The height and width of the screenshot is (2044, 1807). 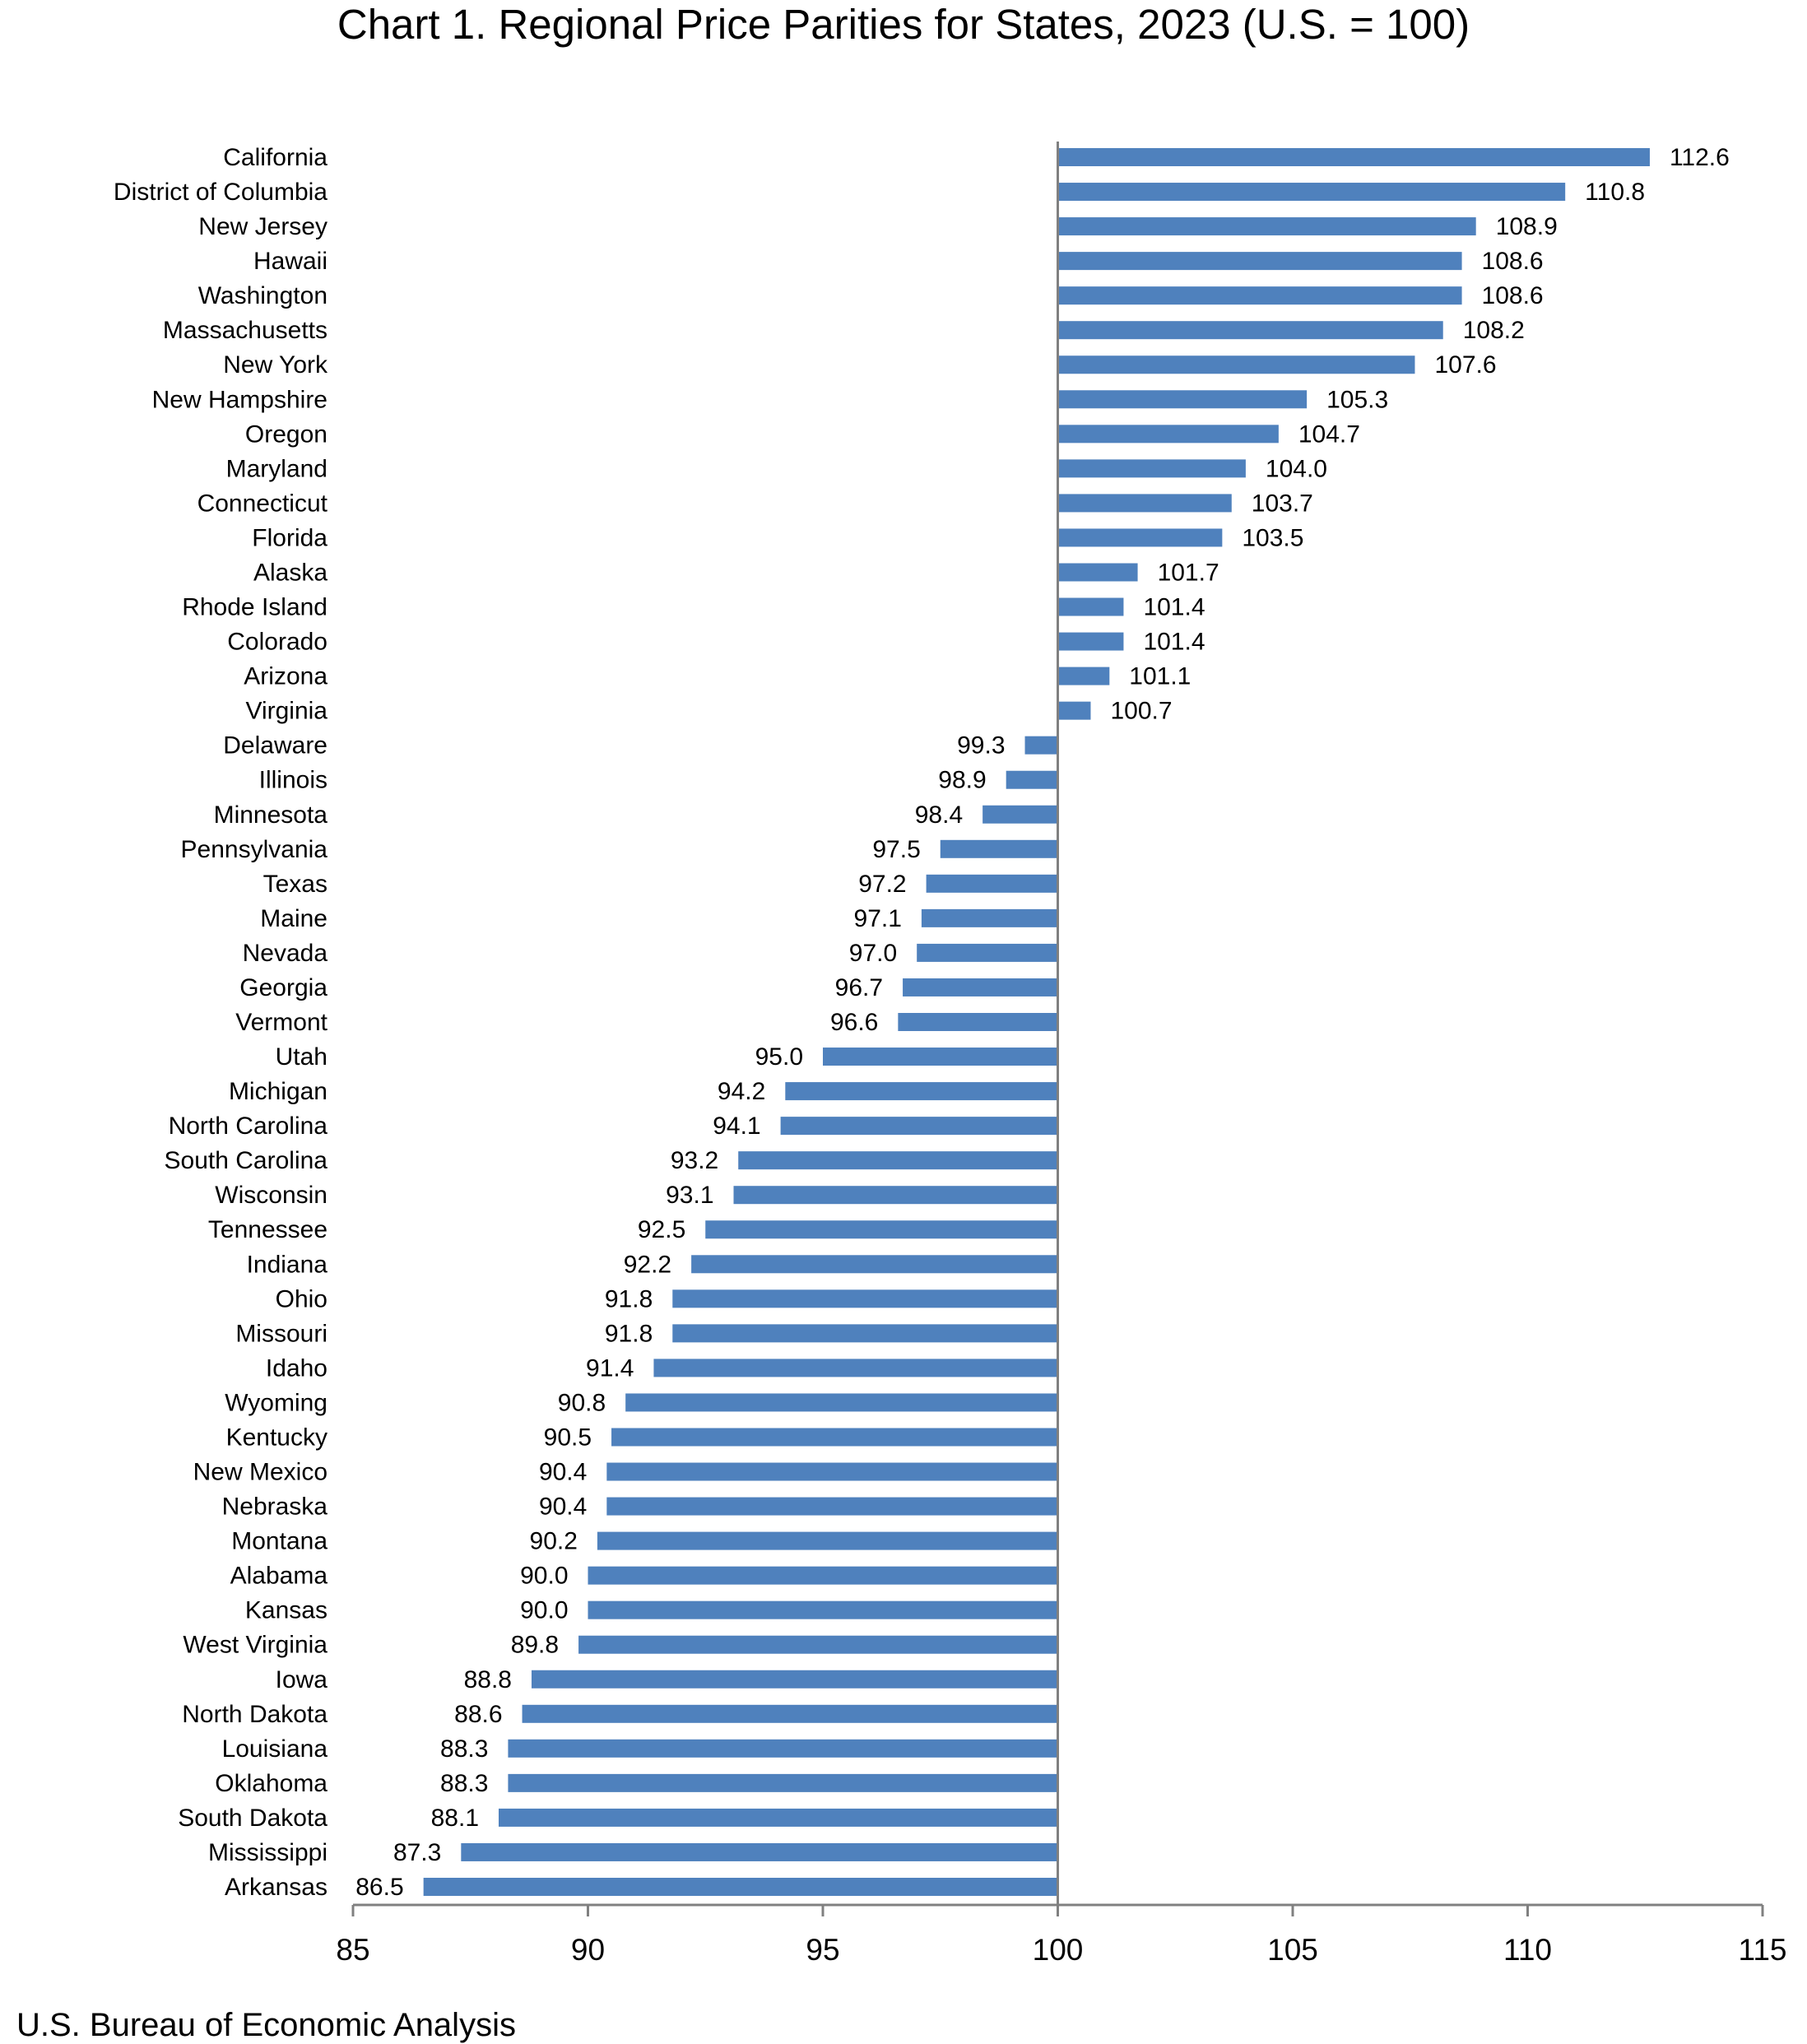 I want to click on value-label-kansas: 90.0, so click(x=544, y=1610).